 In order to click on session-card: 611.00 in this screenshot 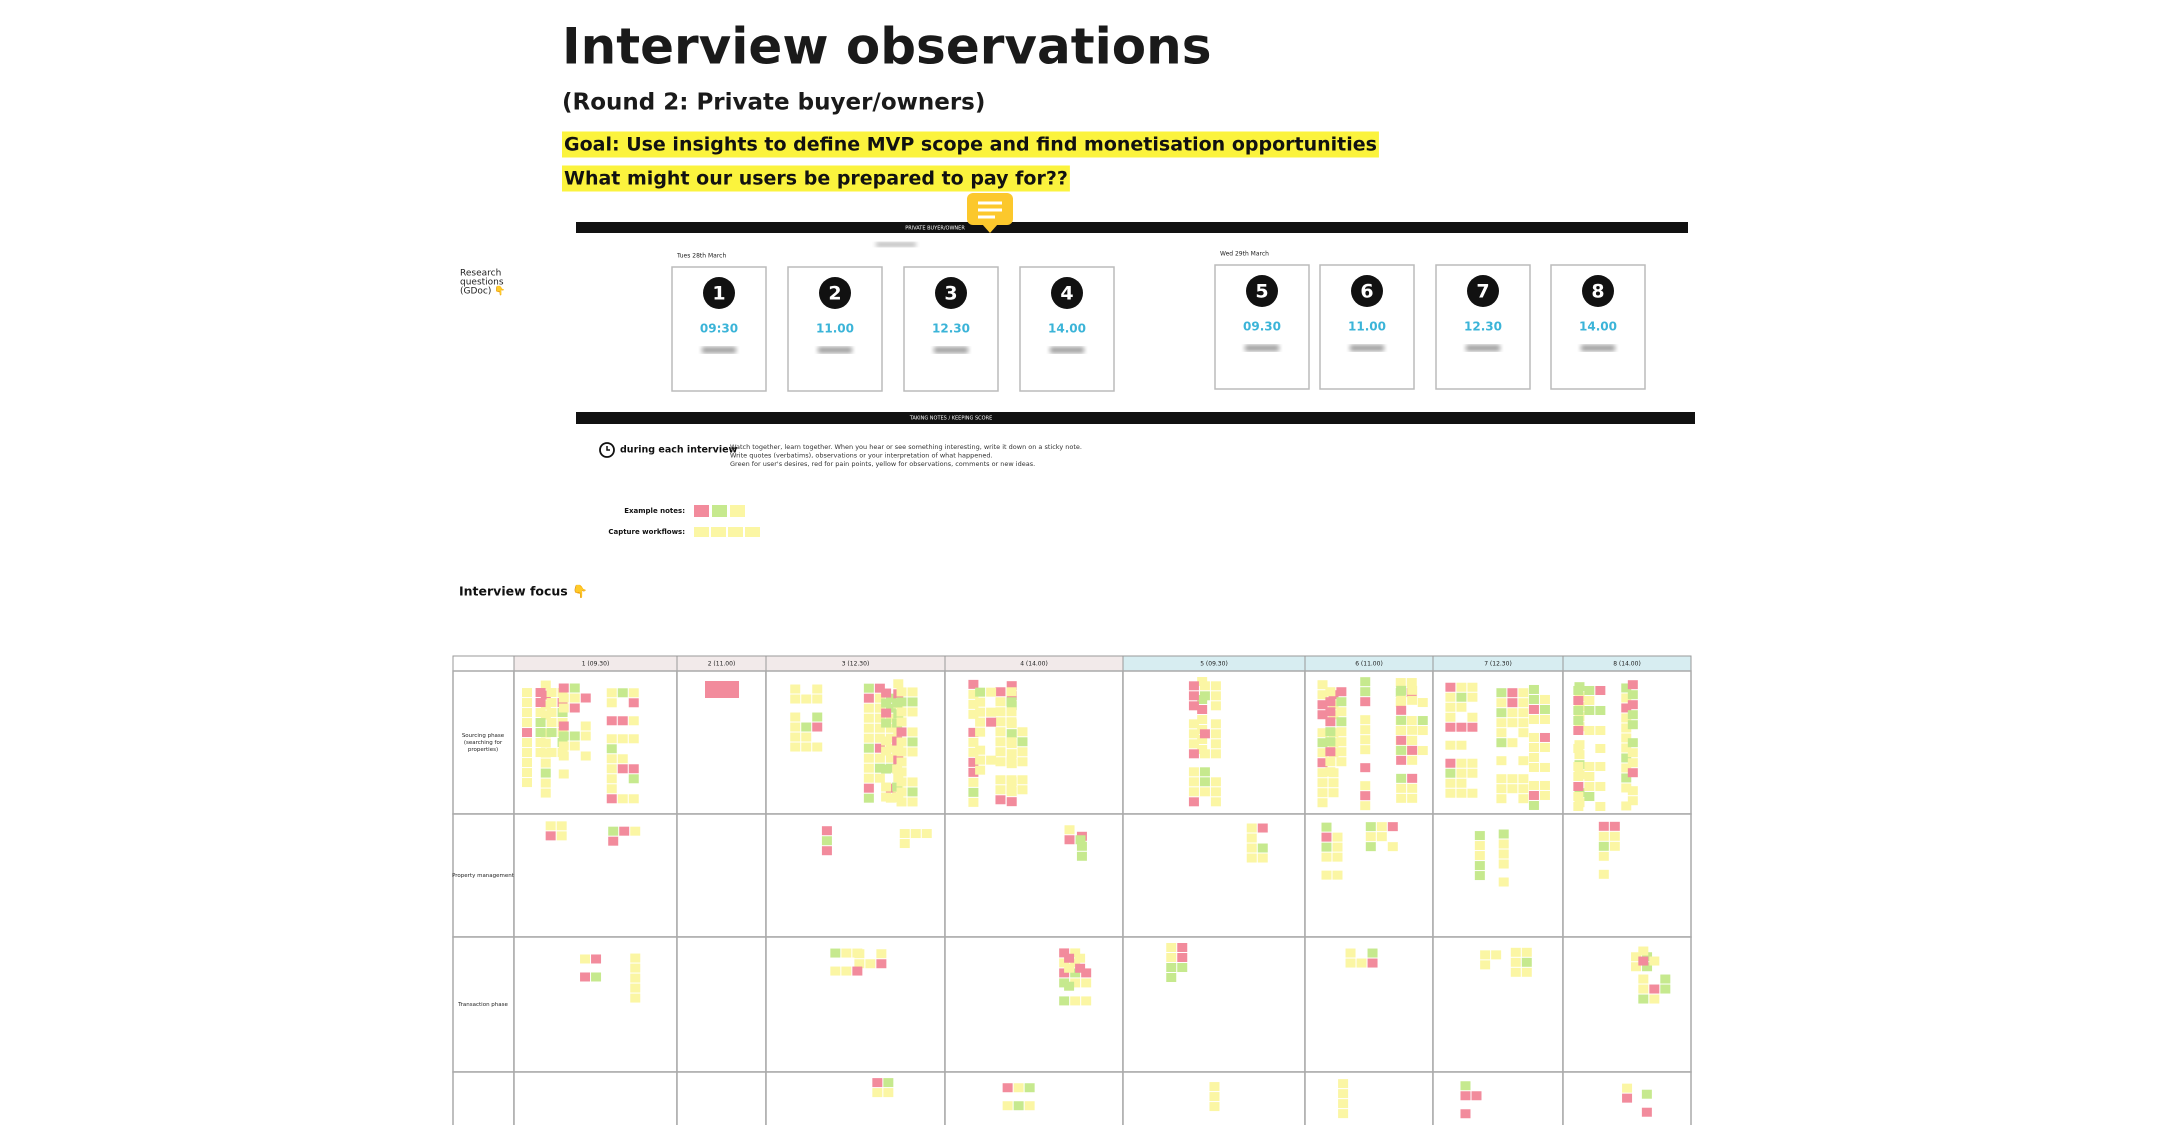, I will do `click(1367, 327)`.